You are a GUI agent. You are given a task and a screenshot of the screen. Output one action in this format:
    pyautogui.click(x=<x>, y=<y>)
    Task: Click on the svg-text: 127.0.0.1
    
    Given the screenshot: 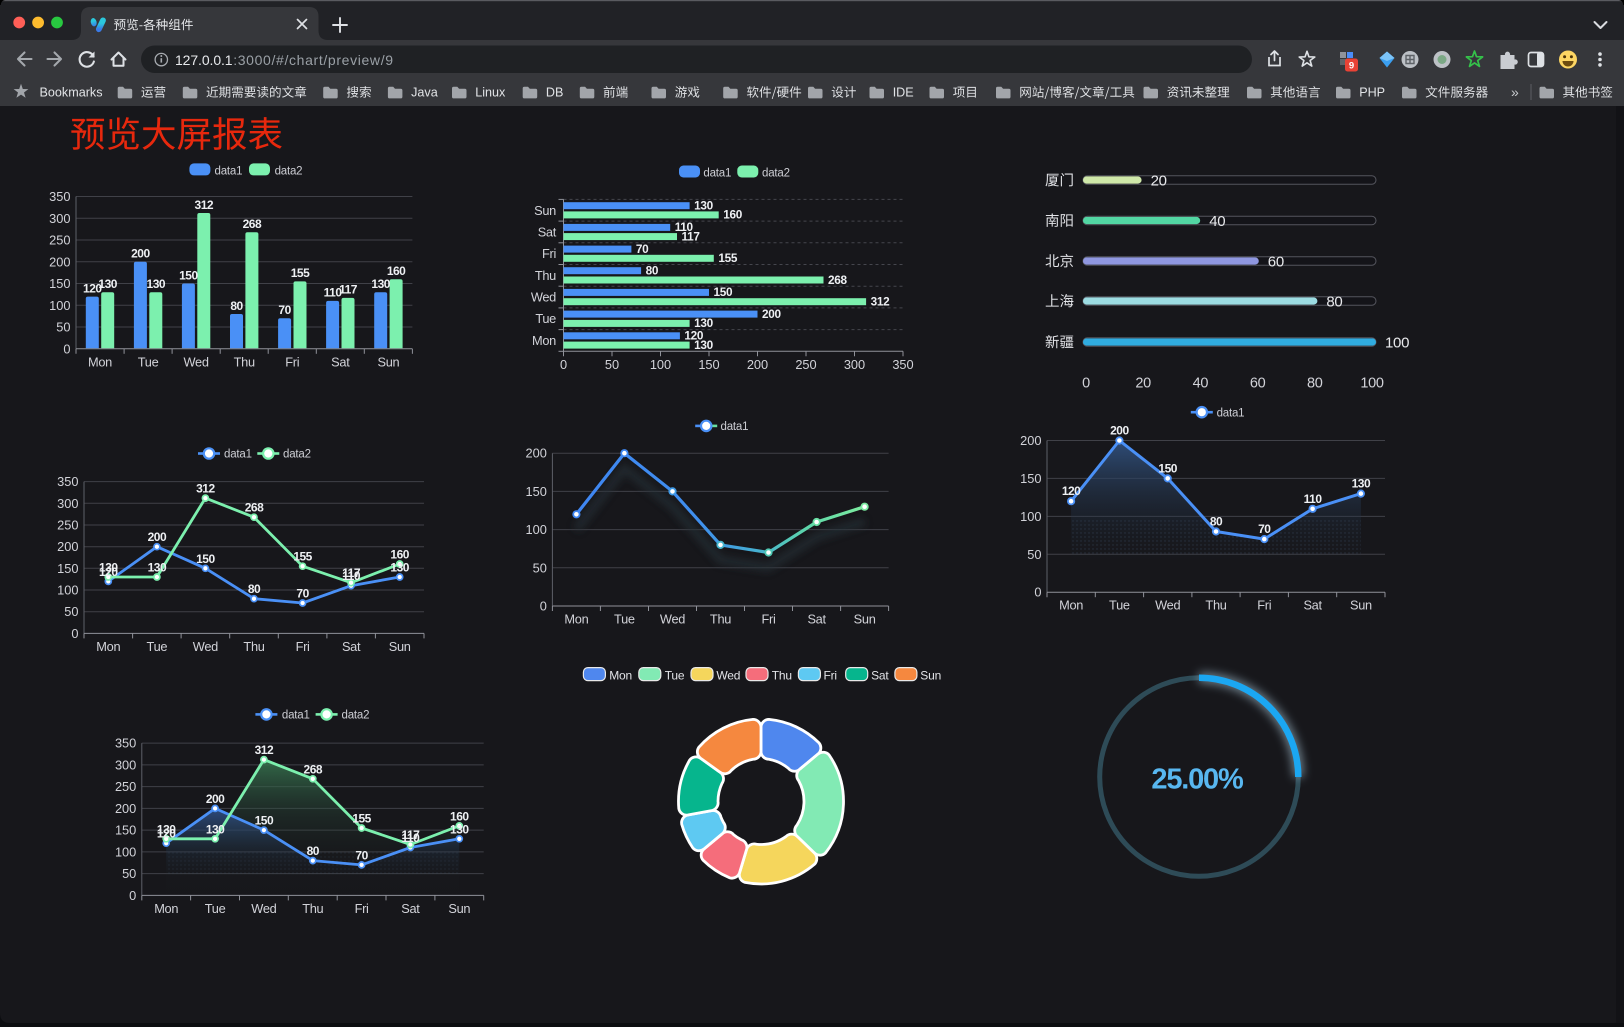 What is the action you would take?
    pyautogui.click(x=204, y=60)
    